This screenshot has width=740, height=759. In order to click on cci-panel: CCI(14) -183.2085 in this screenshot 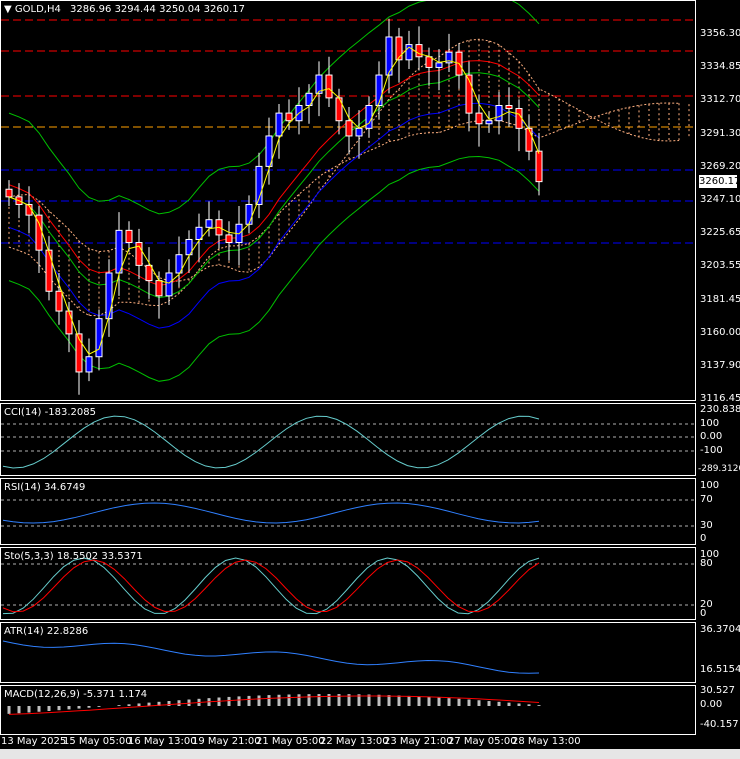, I will do `click(348, 439)`.